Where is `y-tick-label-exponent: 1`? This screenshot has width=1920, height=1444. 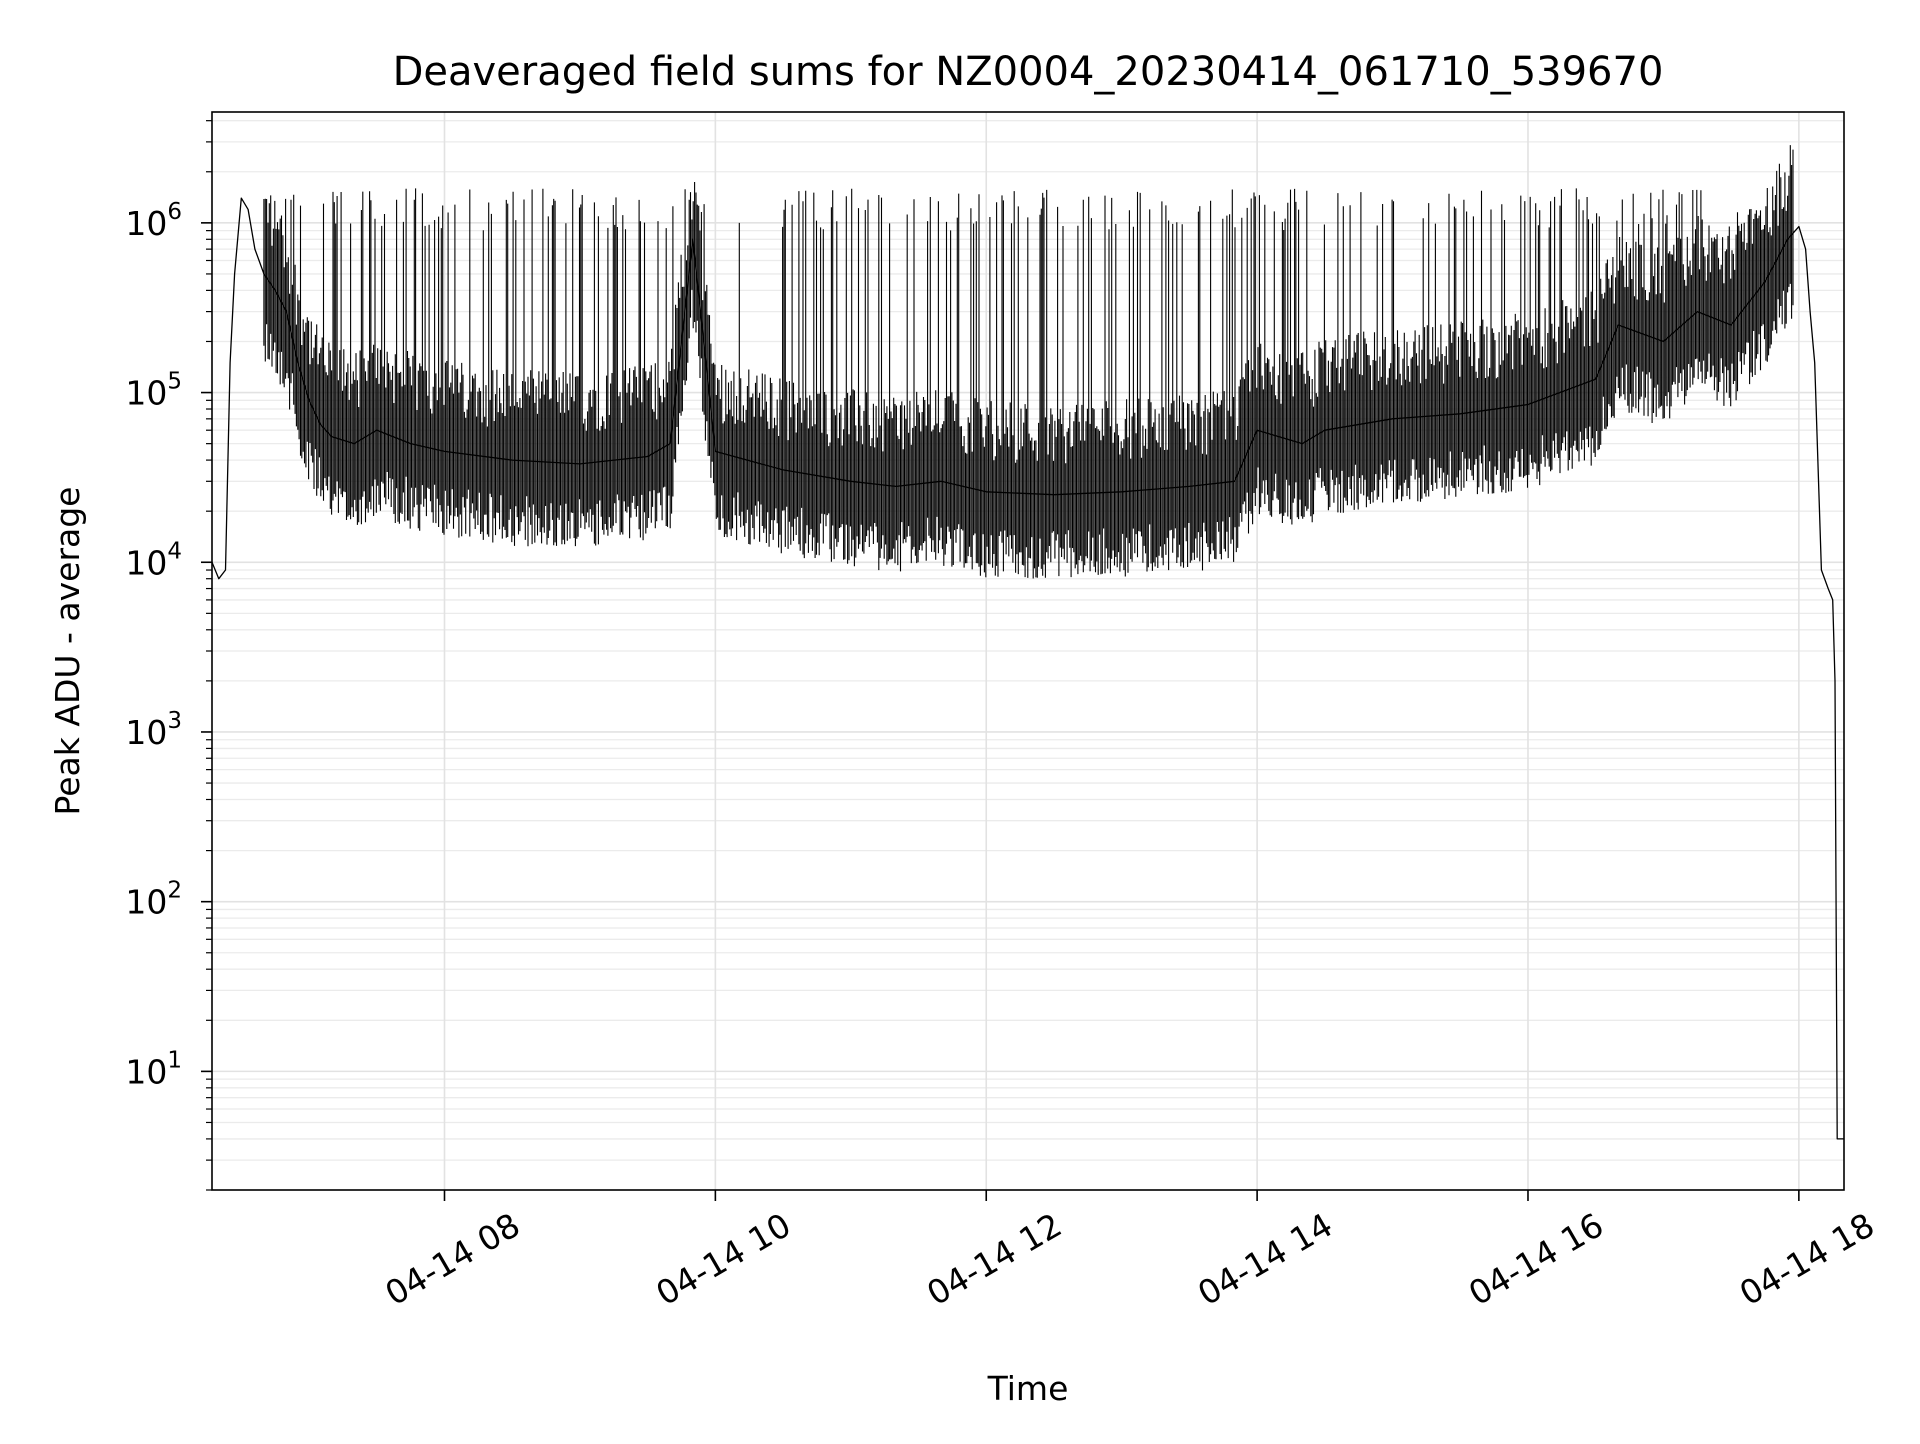 y-tick-label-exponent: 1 is located at coordinates (174, 1060).